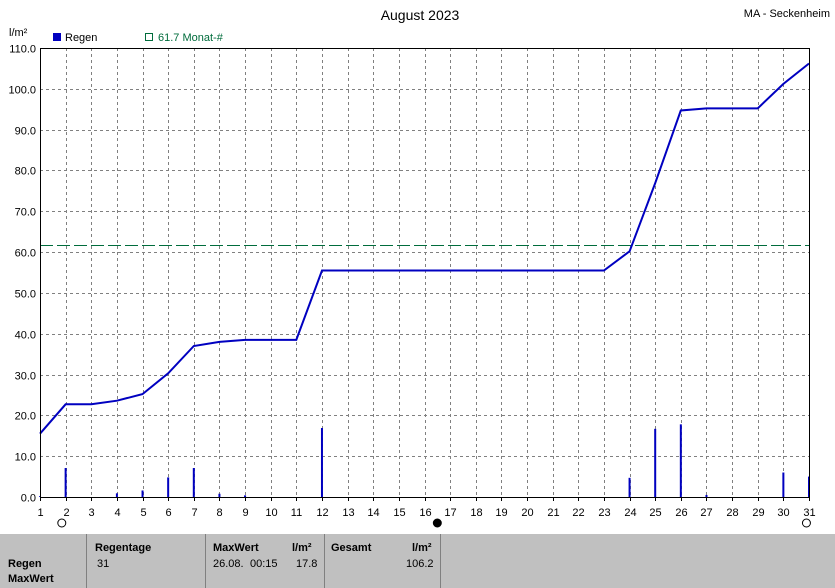  What do you see at coordinates (25, 213) in the screenshot?
I see `y-tick-label: 70.0` at bounding box center [25, 213].